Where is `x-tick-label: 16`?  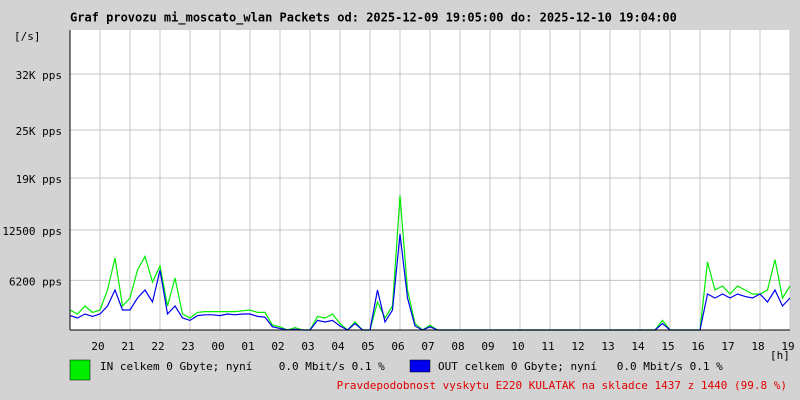
x-tick-label: 16 is located at coordinates (697, 346).